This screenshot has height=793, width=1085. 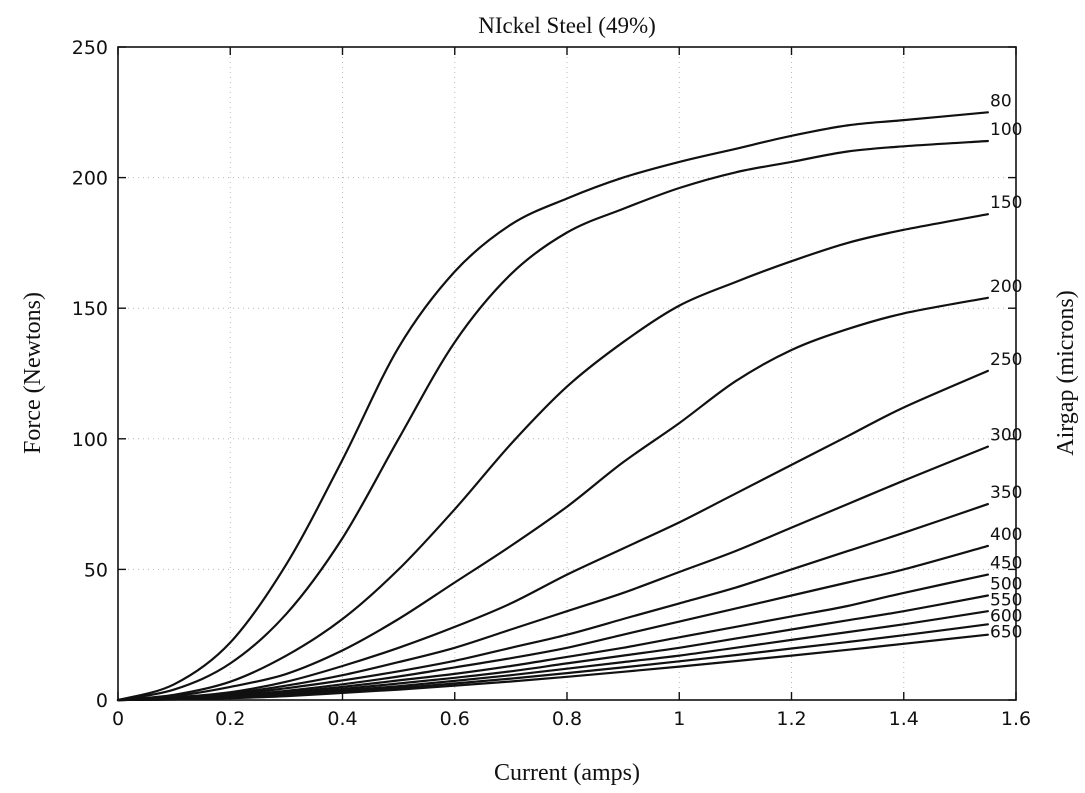 I want to click on y-axis-label: Force (Newtons), so click(x=33, y=373).